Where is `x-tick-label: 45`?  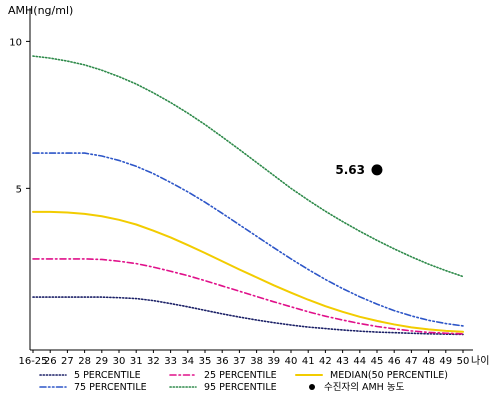 x-tick-label: 45 is located at coordinates (377, 361).